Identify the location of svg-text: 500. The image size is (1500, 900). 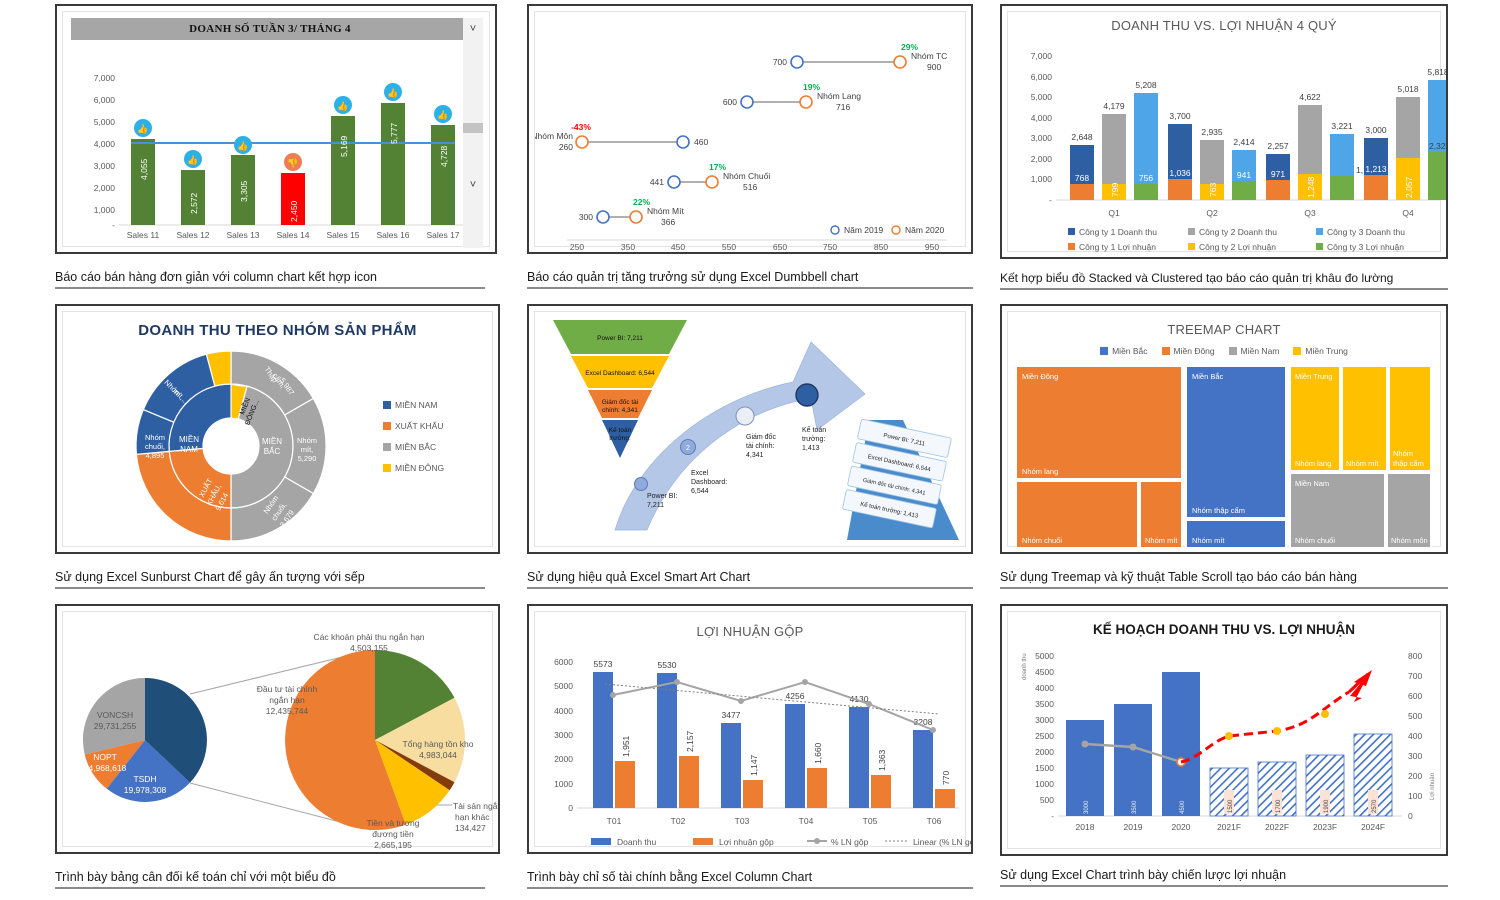
(1415, 716).